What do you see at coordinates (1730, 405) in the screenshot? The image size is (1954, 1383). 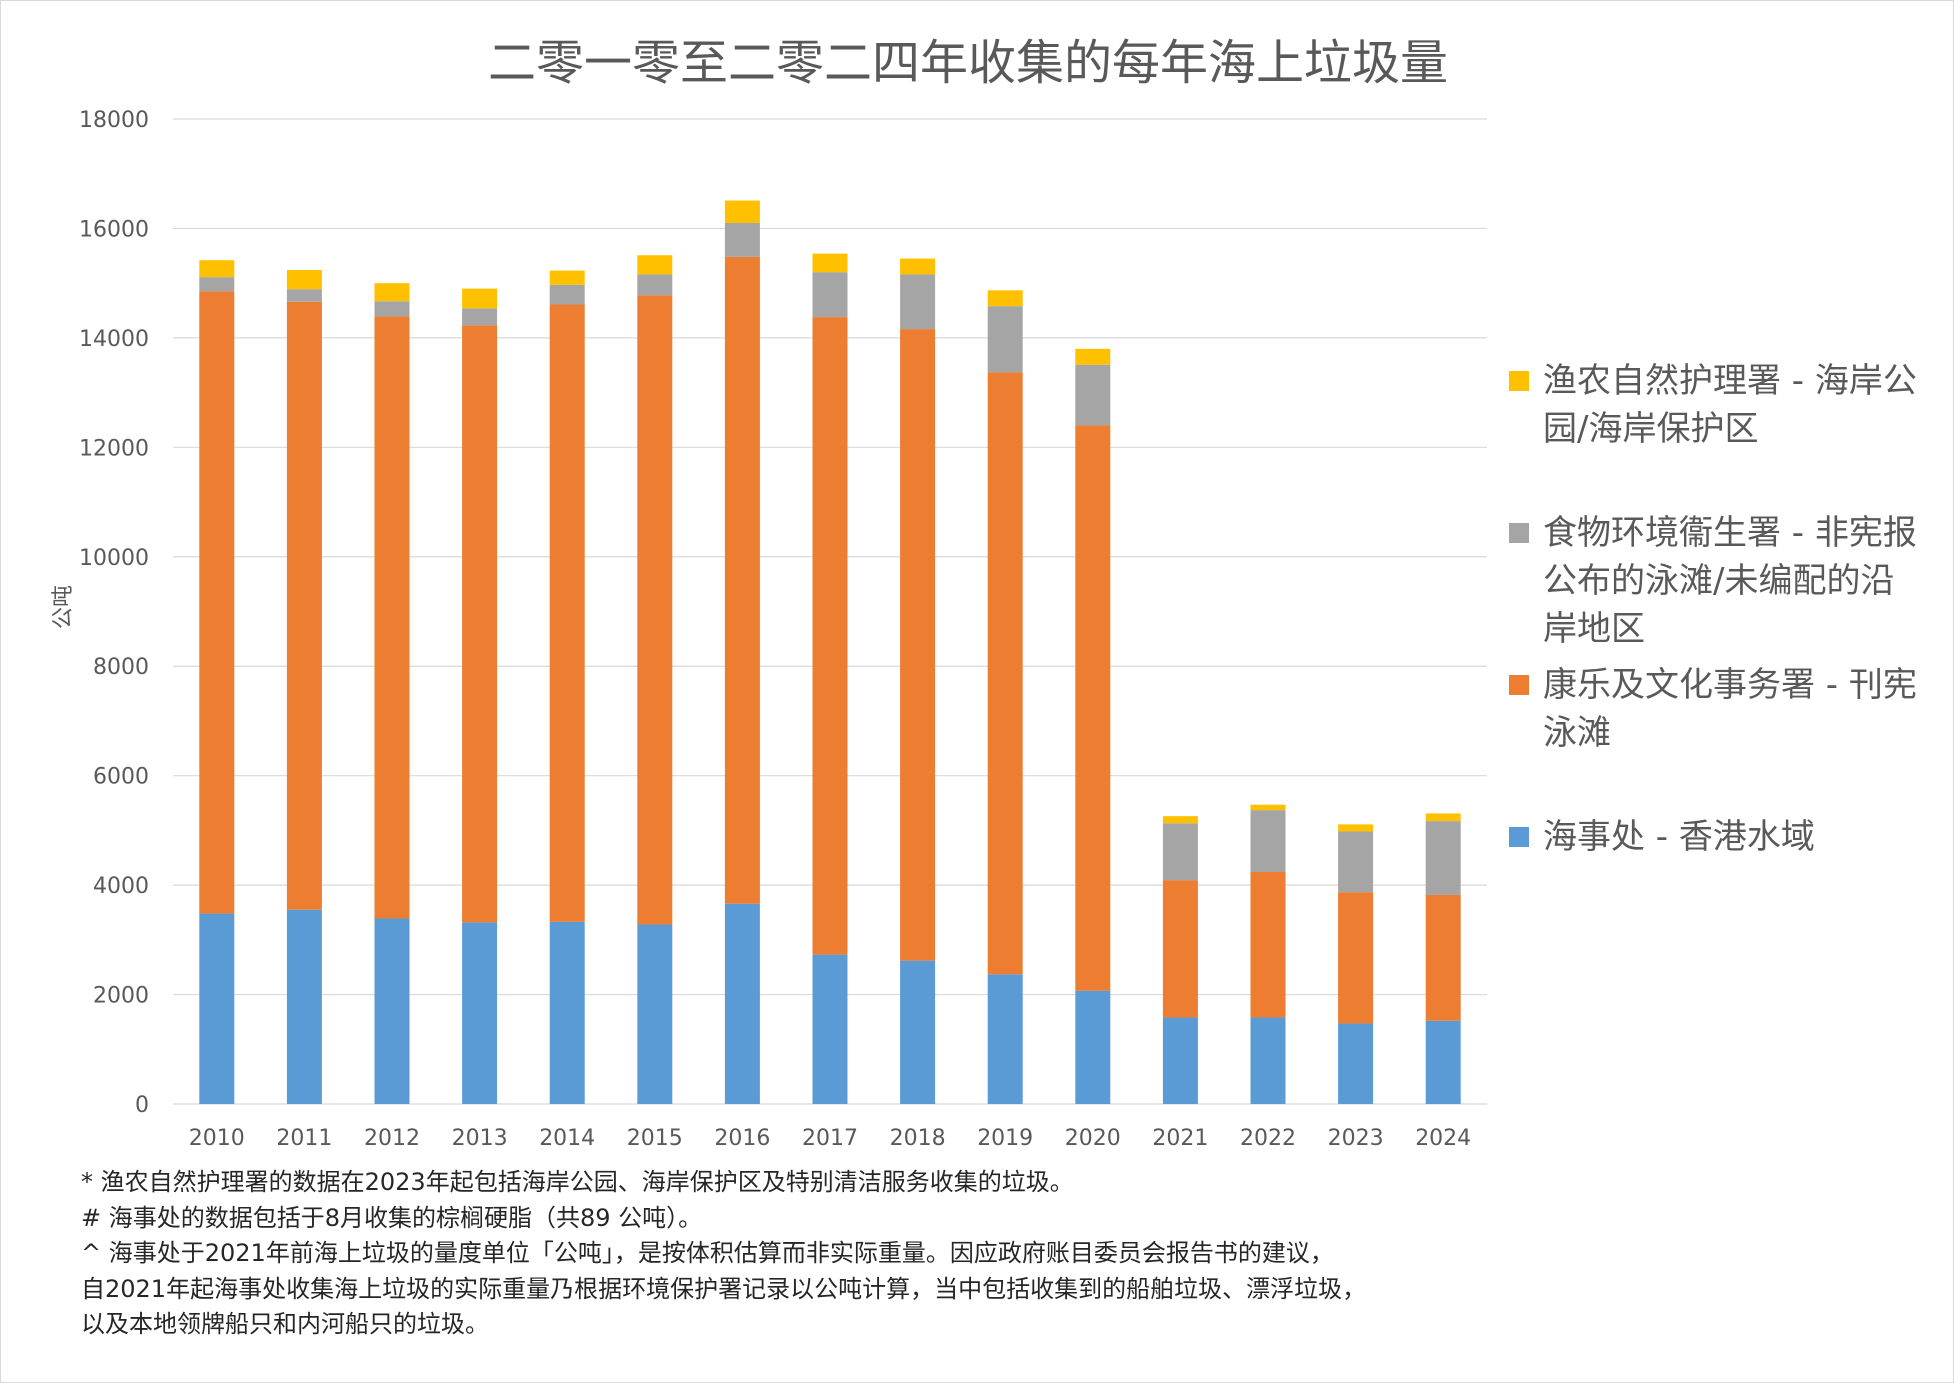 I see `legend-label: 渔农自然护理署 - 海岸公园/海岸保护区` at bounding box center [1730, 405].